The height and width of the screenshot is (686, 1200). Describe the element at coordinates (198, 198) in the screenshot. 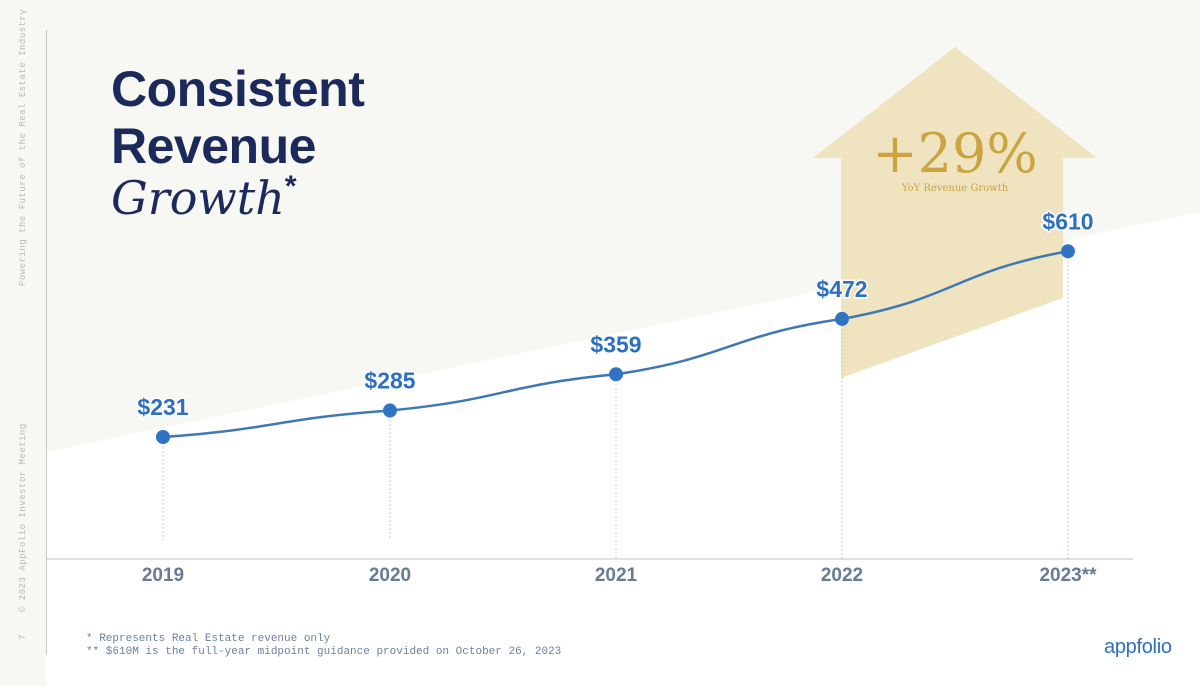

I see `title-growth: Growth` at that location.